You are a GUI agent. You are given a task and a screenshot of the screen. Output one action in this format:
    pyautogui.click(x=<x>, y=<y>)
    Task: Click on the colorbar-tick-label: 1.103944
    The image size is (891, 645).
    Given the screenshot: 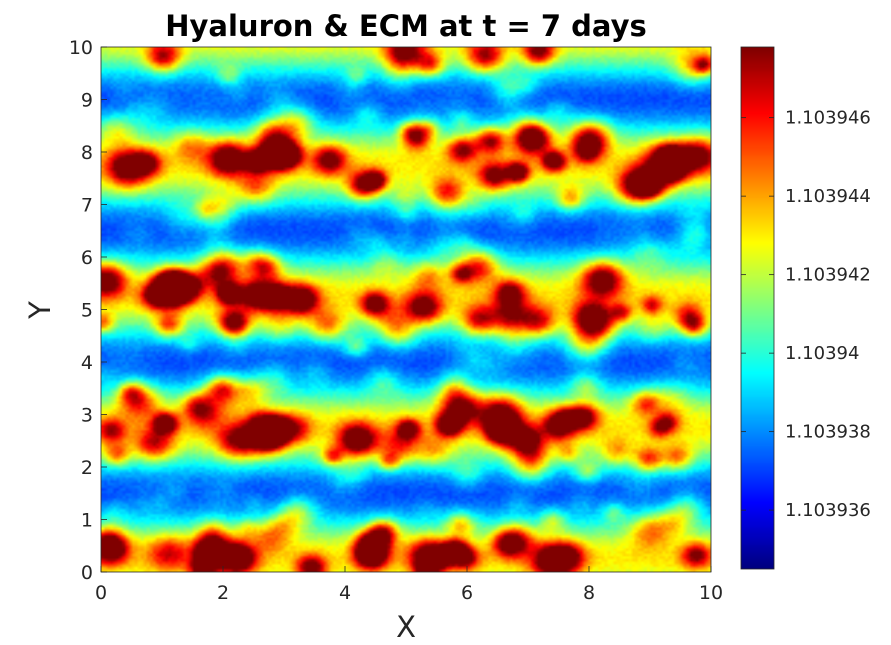 What is the action you would take?
    pyautogui.click(x=828, y=196)
    